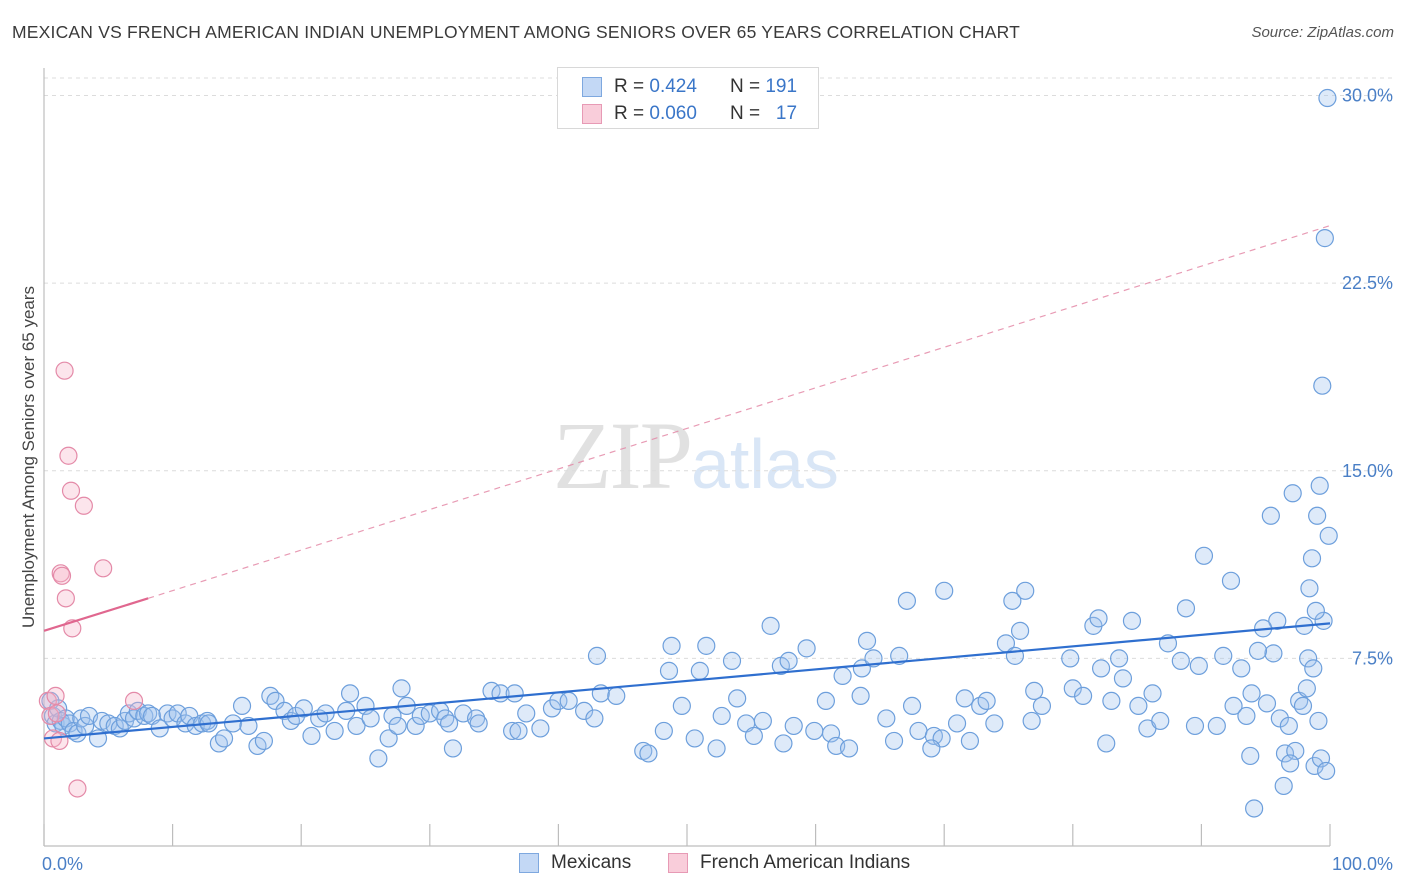 The image size is (1406, 892). Describe the element at coordinates (673, 86) in the screenshot. I see `stats-r-value: 0.424` at that location.